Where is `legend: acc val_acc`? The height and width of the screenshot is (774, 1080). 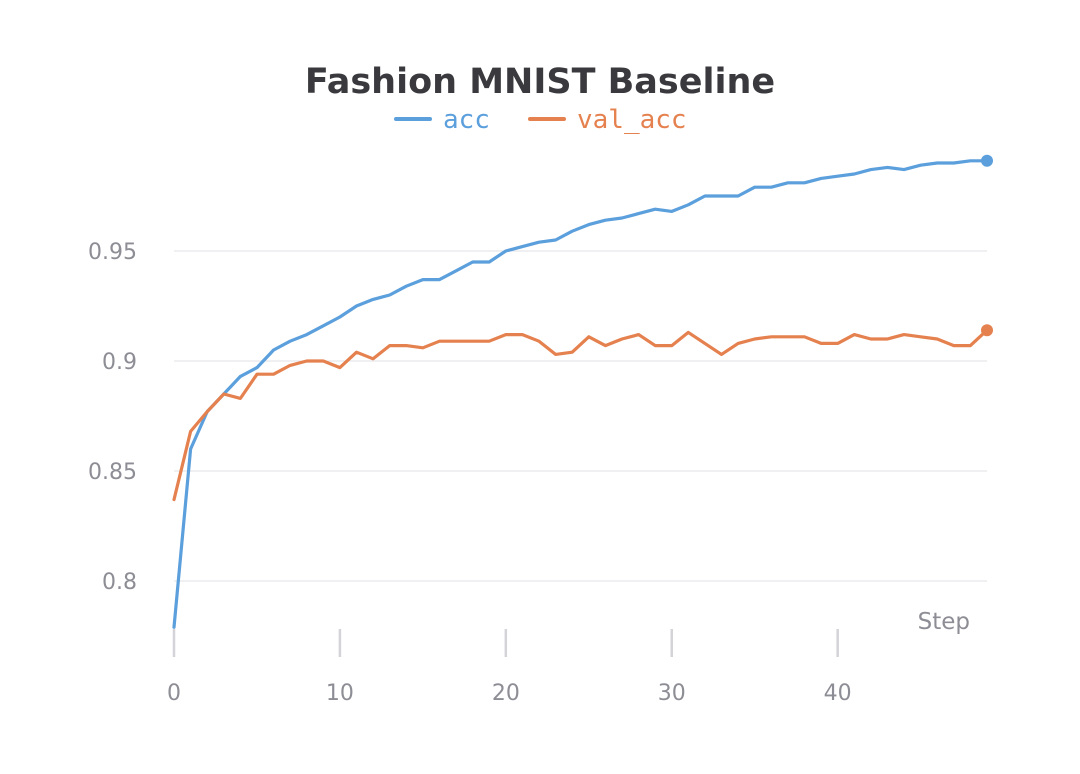
legend: acc val_acc is located at coordinates (540, 120).